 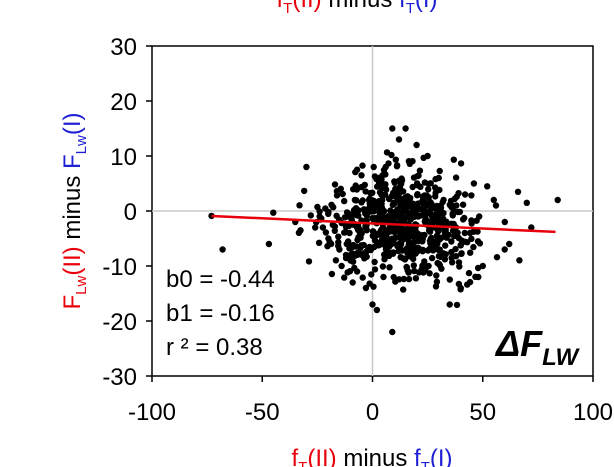 I want to click on y-tick-label: -30, so click(x=119, y=377).